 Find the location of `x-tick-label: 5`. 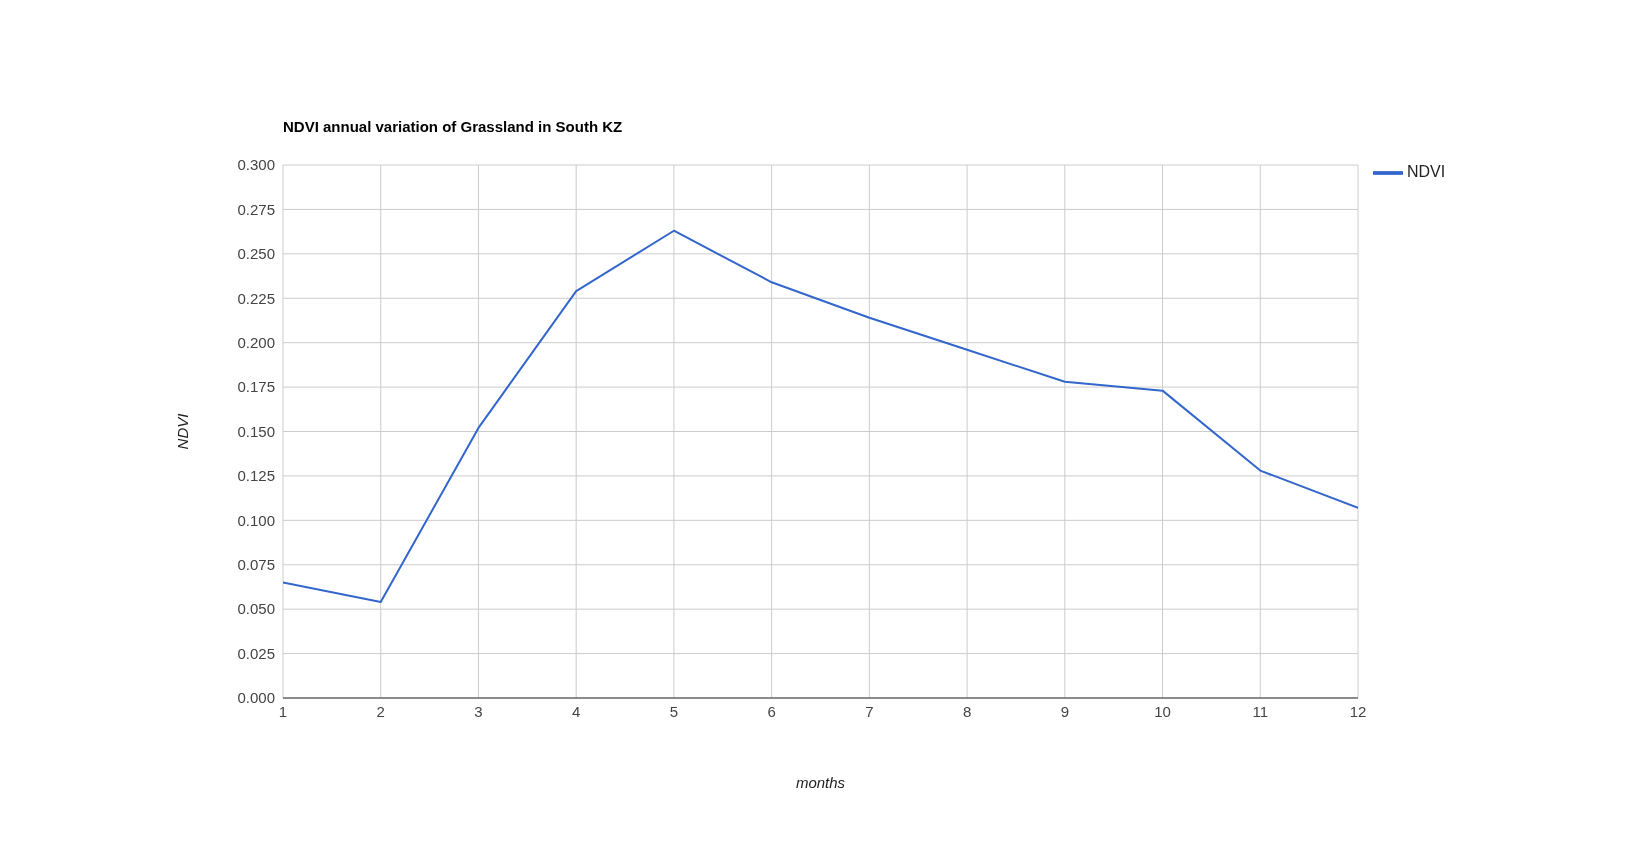

x-tick-label: 5 is located at coordinates (674, 711).